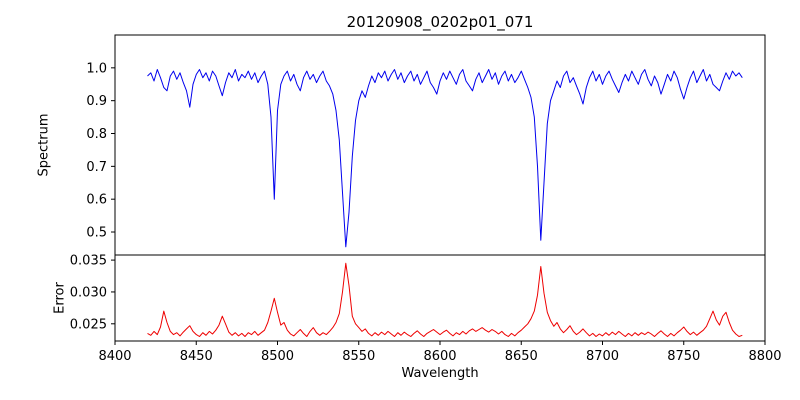 The image size is (800, 400). I want to click on spectrum-y-tick-label: 0.5, so click(96, 233).